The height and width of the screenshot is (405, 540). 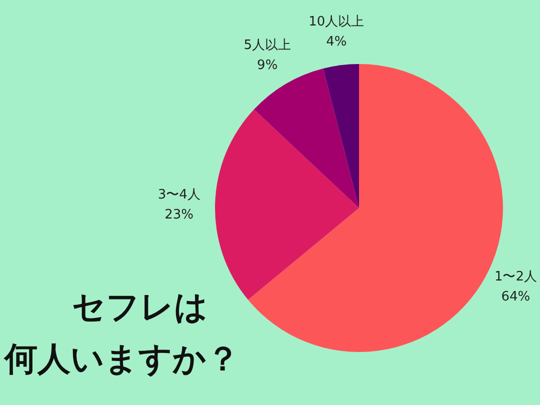 I want to click on data-label: 9%, so click(x=267, y=66).